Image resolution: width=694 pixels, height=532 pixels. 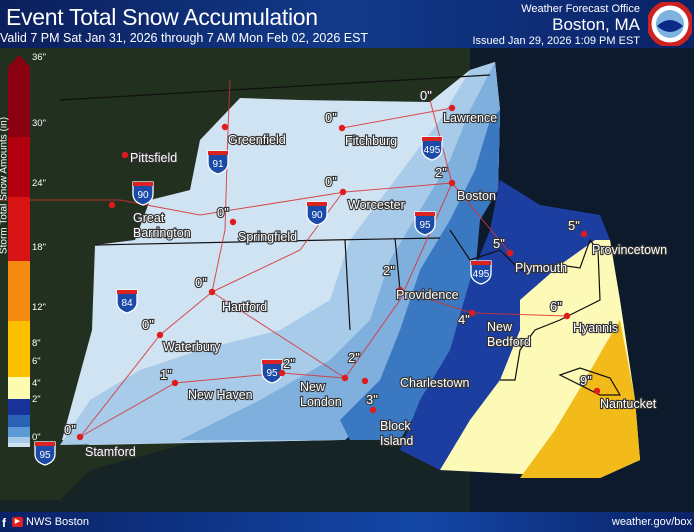 What do you see at coordinates (36, 361) in the screenshot?
I see `legend-tick: 6"` at bounding box center [36, 361].